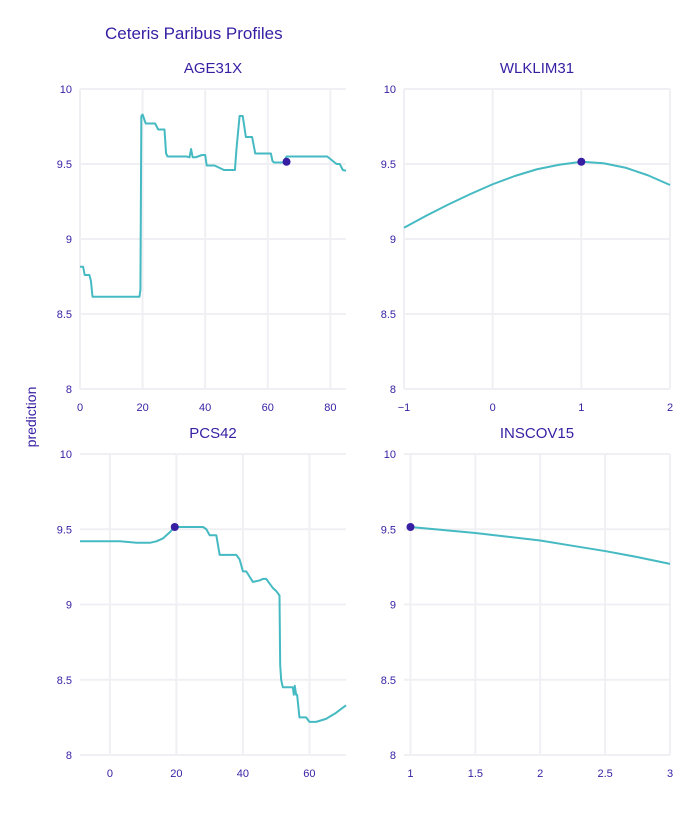 This screenshot has height=829, width=700. Describe the element at coordinates (388, 165) in the screenshot. I see `panel-wlklim31-ytick-label: 9.5` at that location.